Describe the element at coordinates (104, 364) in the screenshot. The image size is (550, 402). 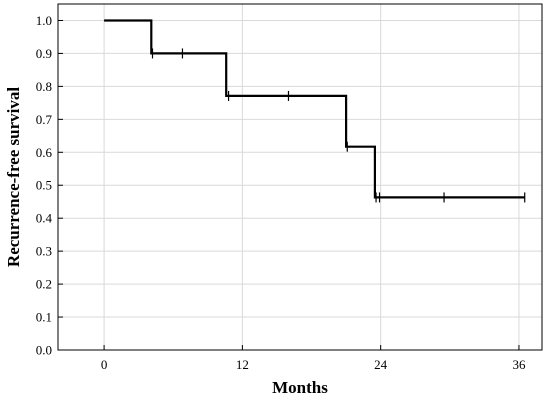
I see `x-tick-label: 0` at that location.